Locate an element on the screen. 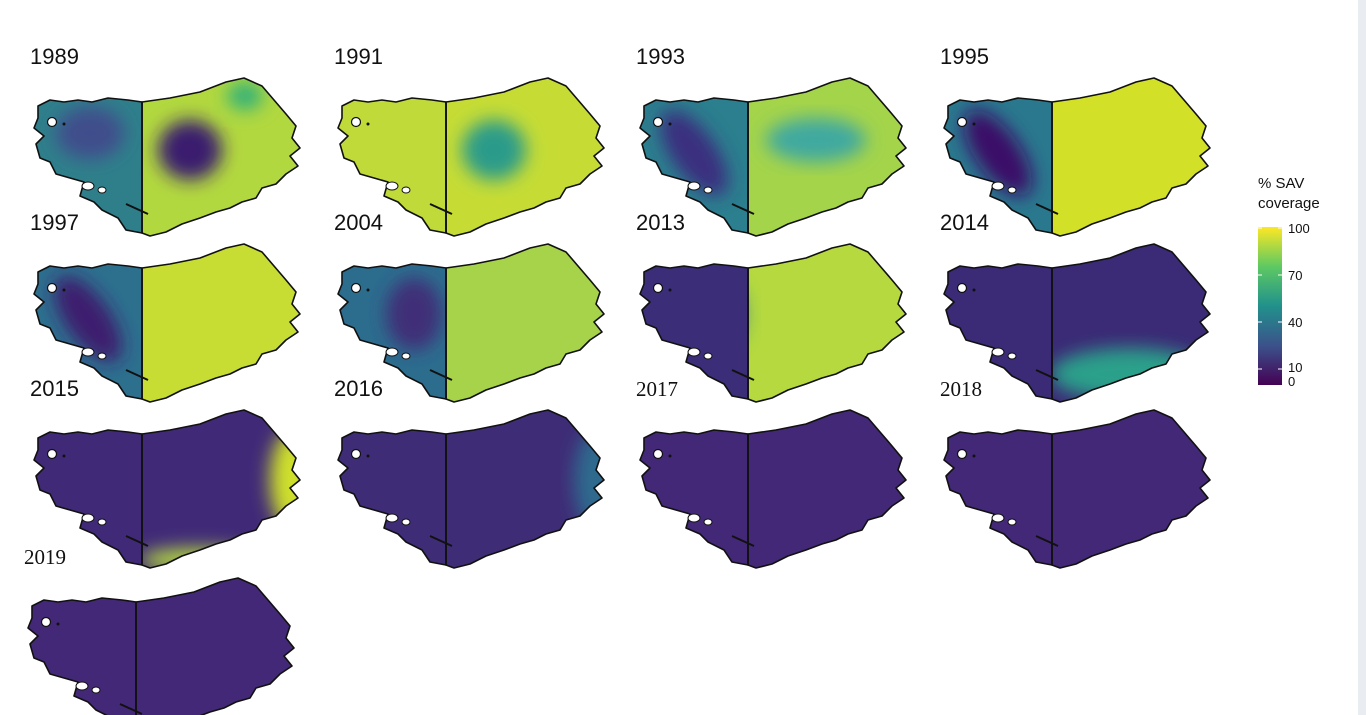  year-label: 1991 is located at coordinates (358, 56).